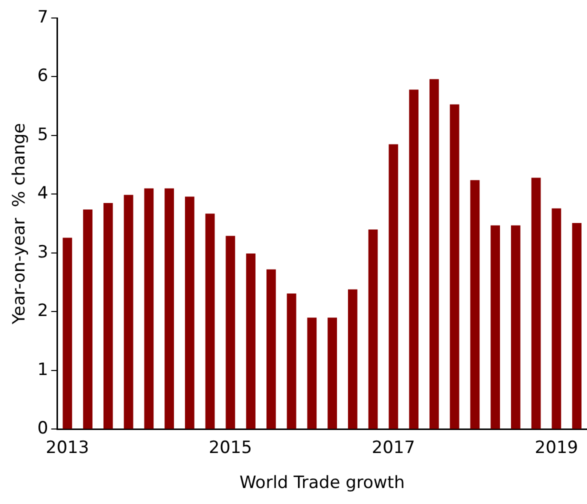  What do you see at coordinates (42, 17) in the screenshot?
I see `y-tick-label: 7` at bounding box center [42, 17].